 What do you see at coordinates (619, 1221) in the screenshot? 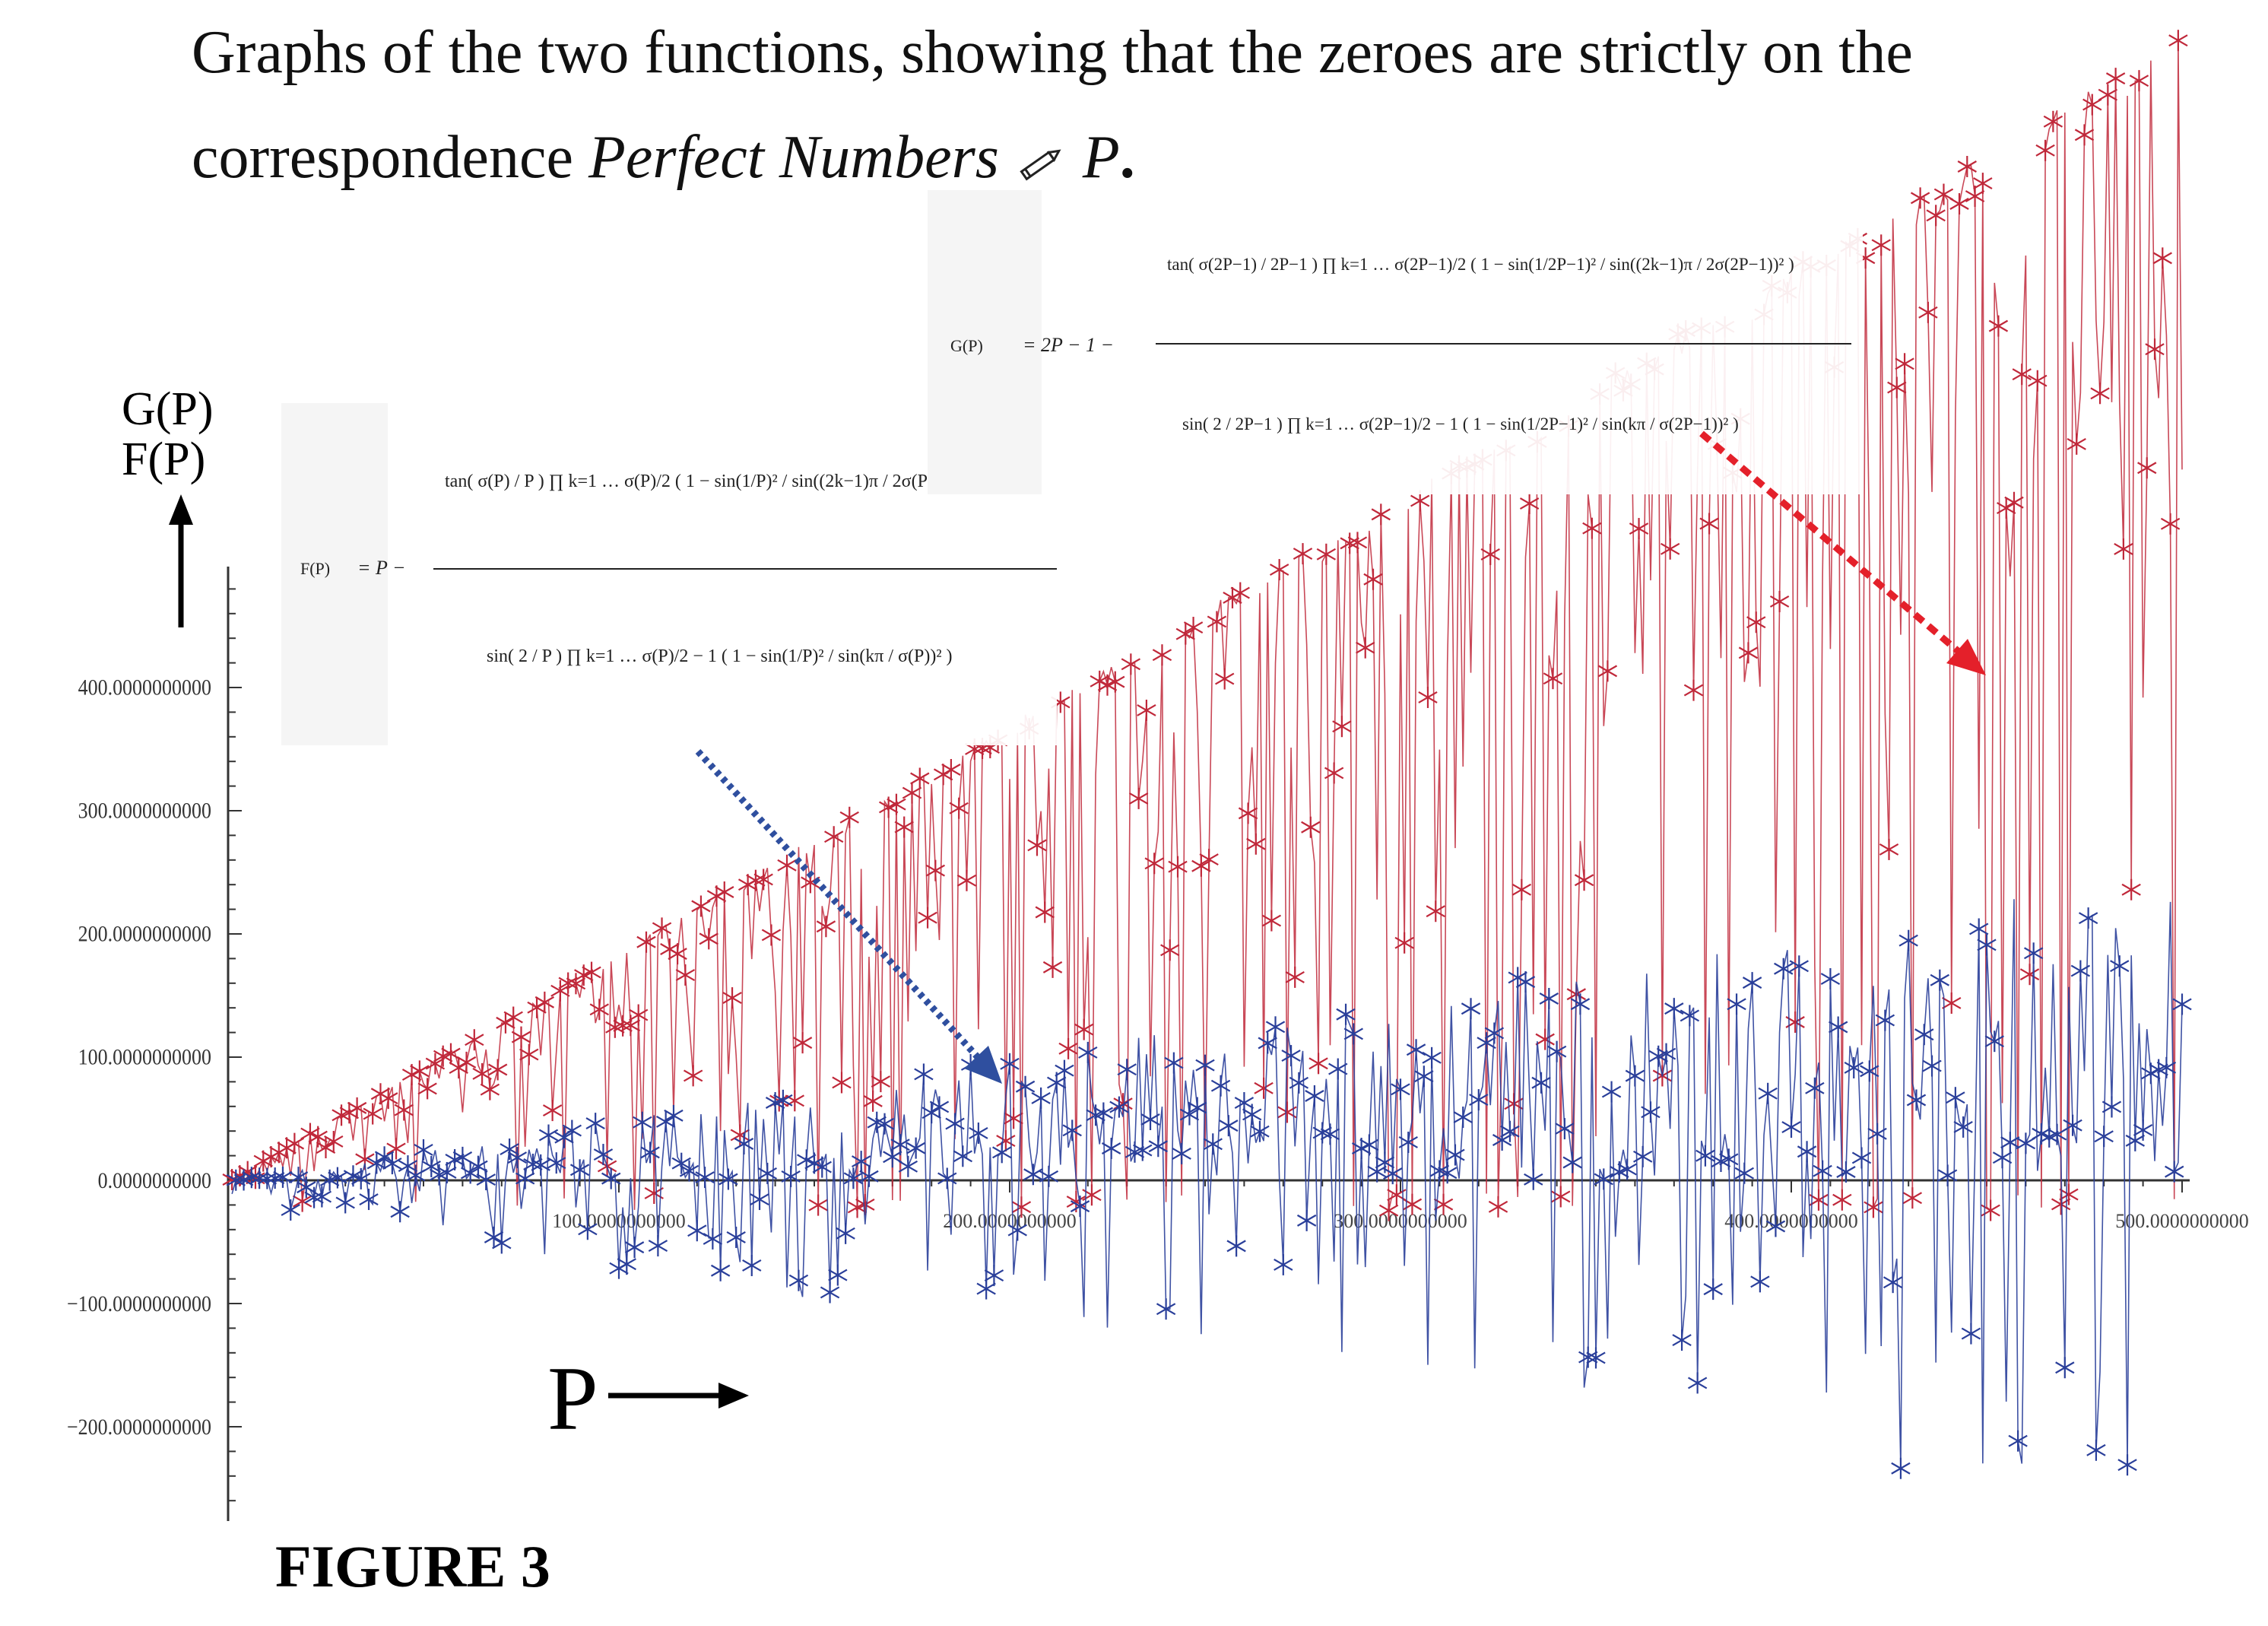
I see `x-tick-label: 100.0000000000` at bounding box center [619, 1221].